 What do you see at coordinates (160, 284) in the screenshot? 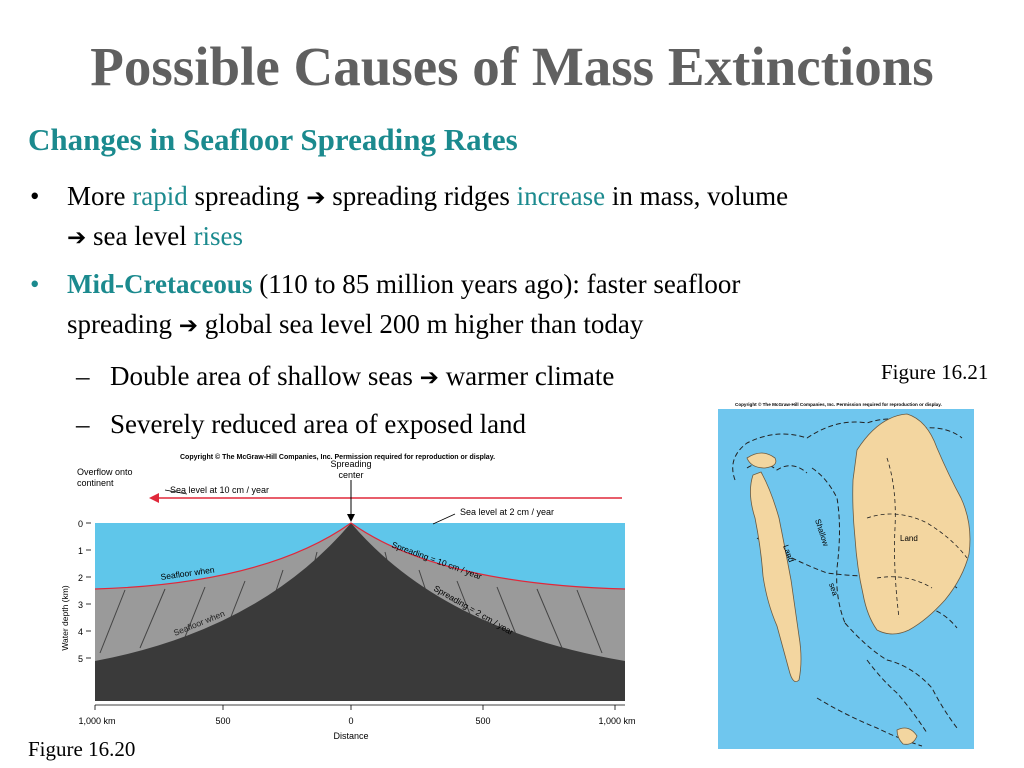
I see `highlight-mid-cretaceous: Mid-Cretaceous` at bounding box center [160, 284].